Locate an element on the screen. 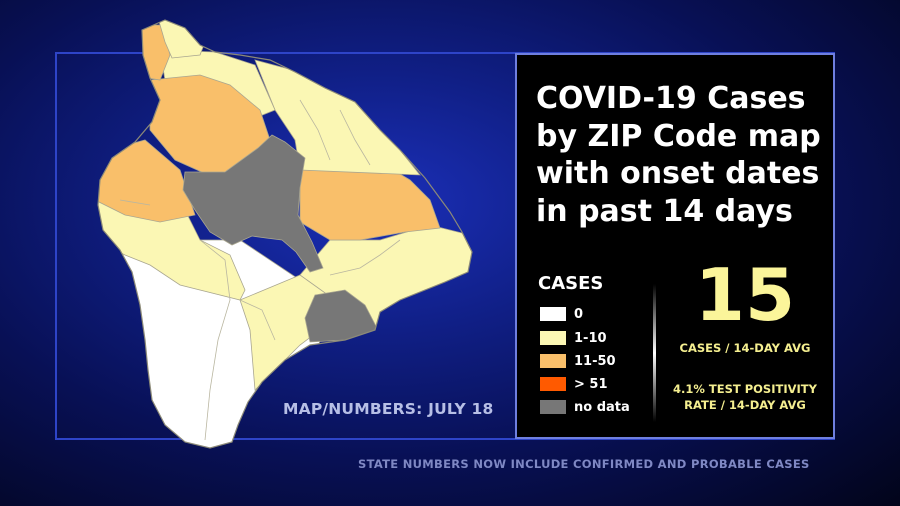  stats-divider is located at coordinates (654, 353).